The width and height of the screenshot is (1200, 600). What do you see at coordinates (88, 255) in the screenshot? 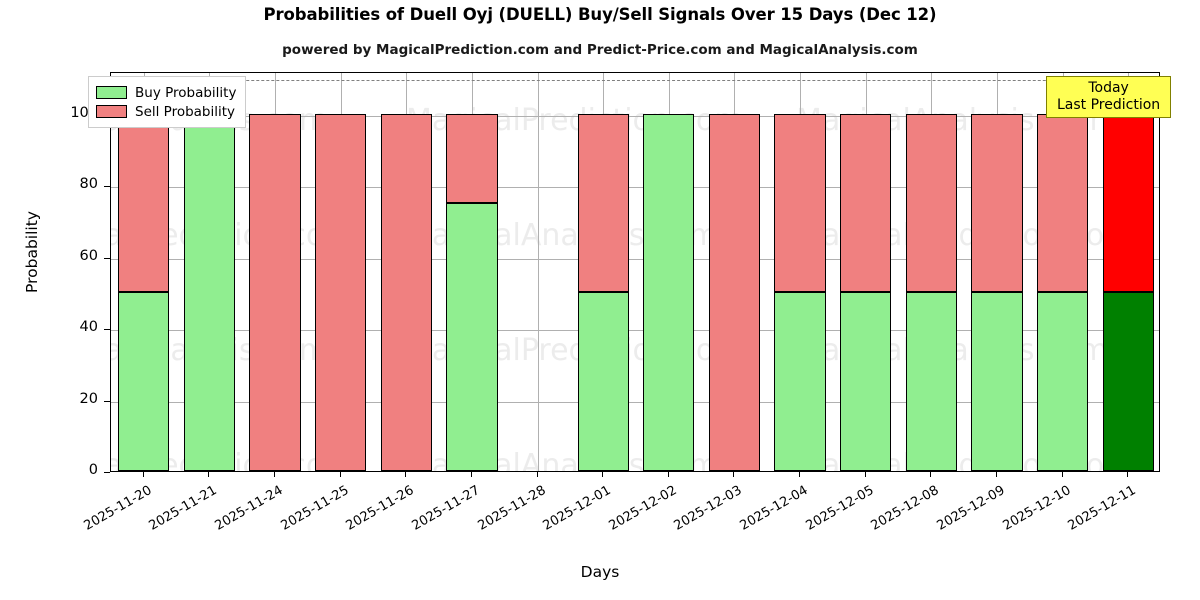
I see `y-tick-label: 60` at bounding box center [88, 255].